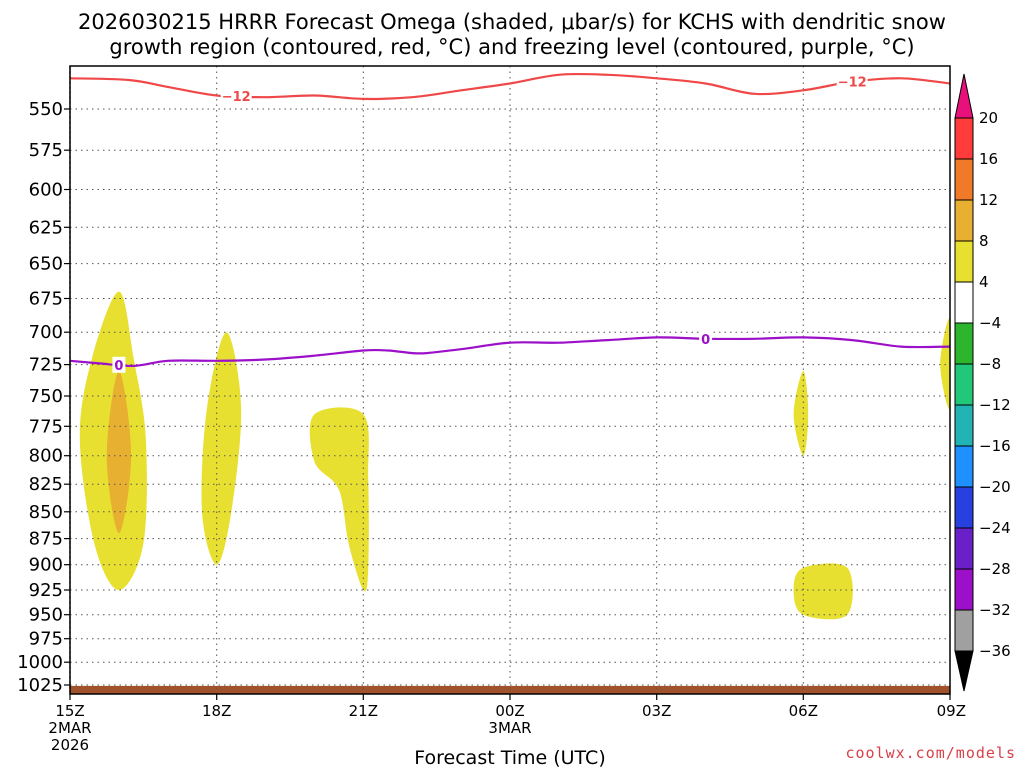 The width and height of the screenshot is (1024, 768). Describe the element at coordinates (510, 352) in the screenshot. I see `freezing-level-contour-line` at that location.